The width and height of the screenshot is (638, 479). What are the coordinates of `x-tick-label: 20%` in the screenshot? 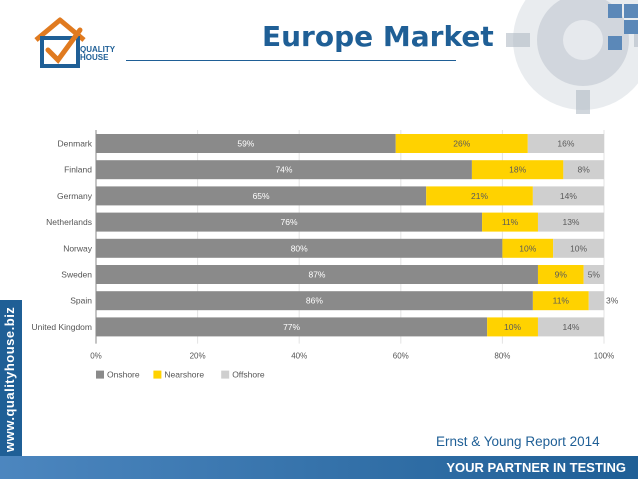 It's located at (198, 356).